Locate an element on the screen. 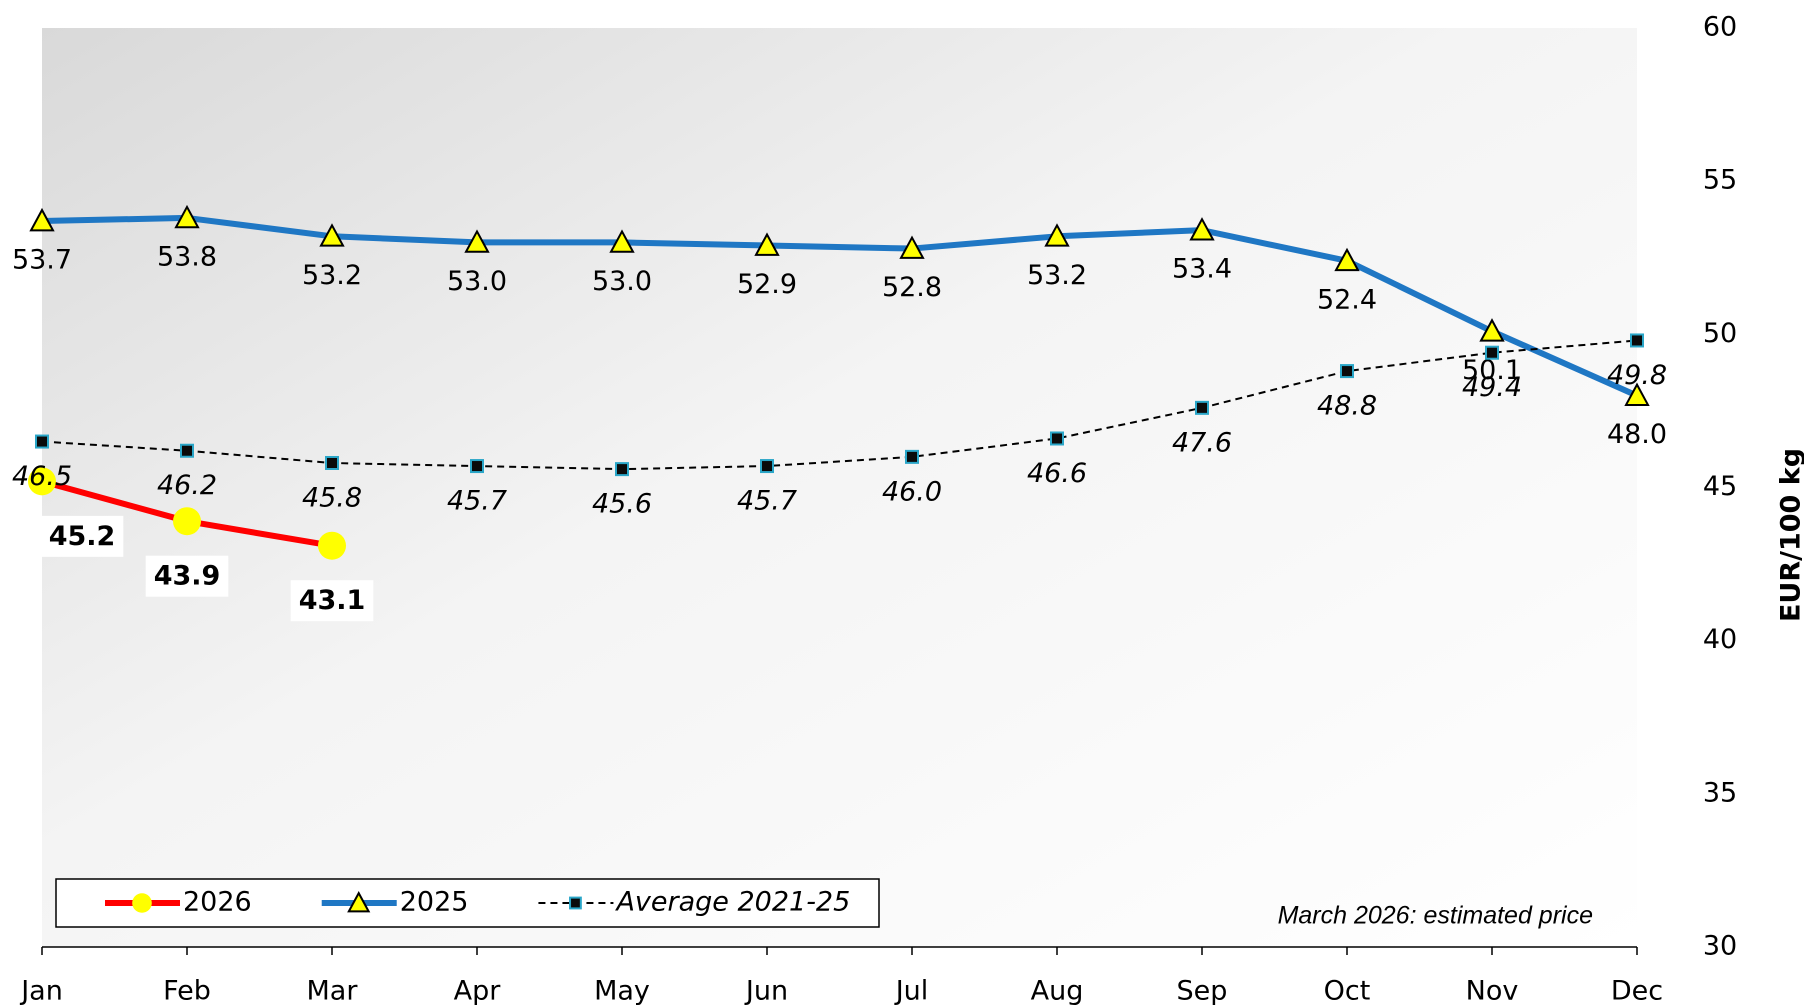 The height and width of the screenshot is (1008, 1804). value-label: 48.0 is located at coordinates (1637, 434).